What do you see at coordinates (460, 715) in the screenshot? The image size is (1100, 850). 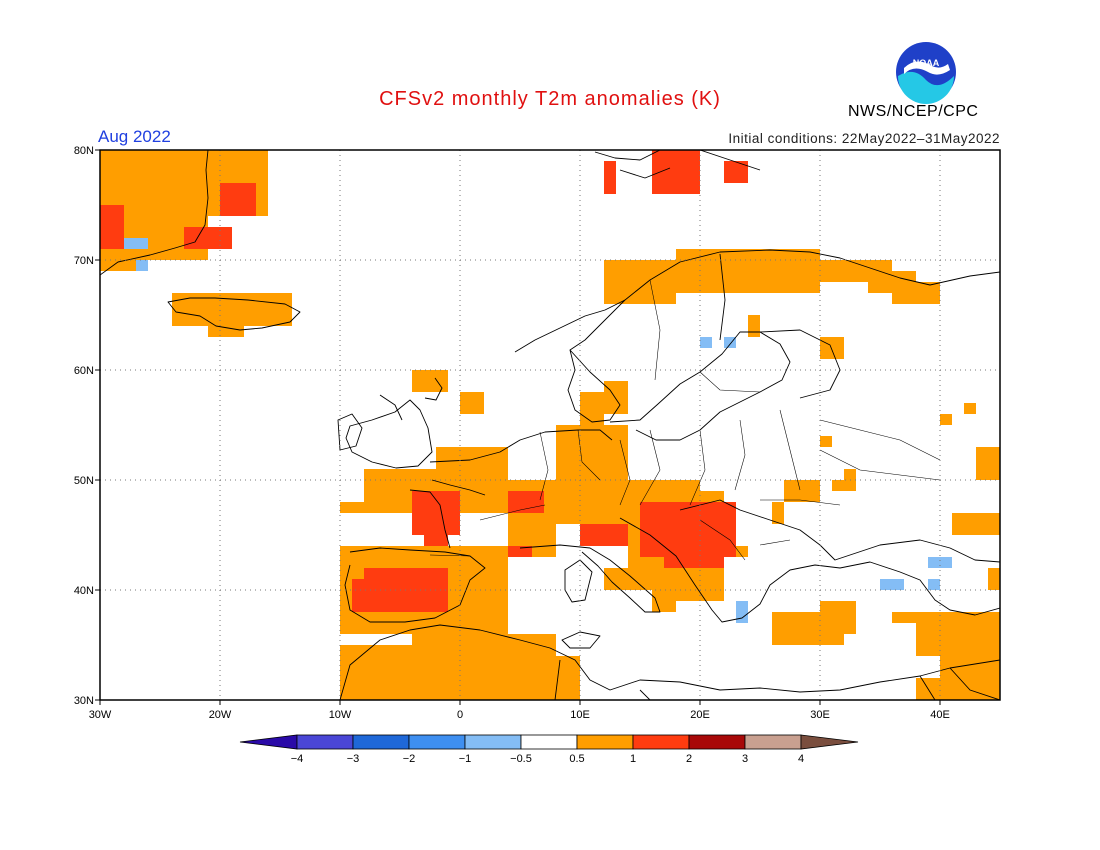 I see `x-tick-label: 0` at bounding box center [460, 715].